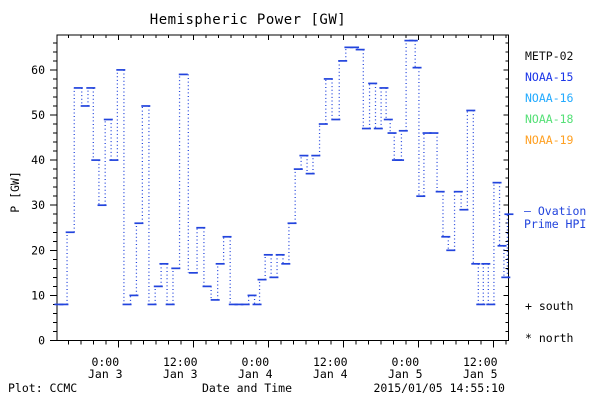 The width and height of the screenshot is (600, 400). I want to click on svg-text: 10, so click(38, 295).